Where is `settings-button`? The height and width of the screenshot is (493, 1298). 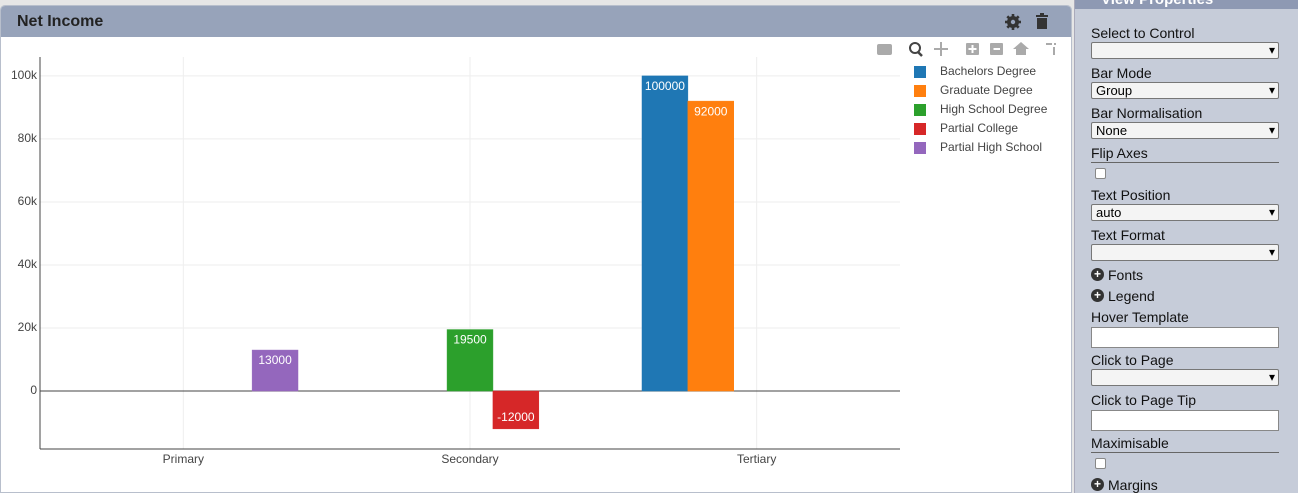 settings-button is located at coordinates (1013, 22).